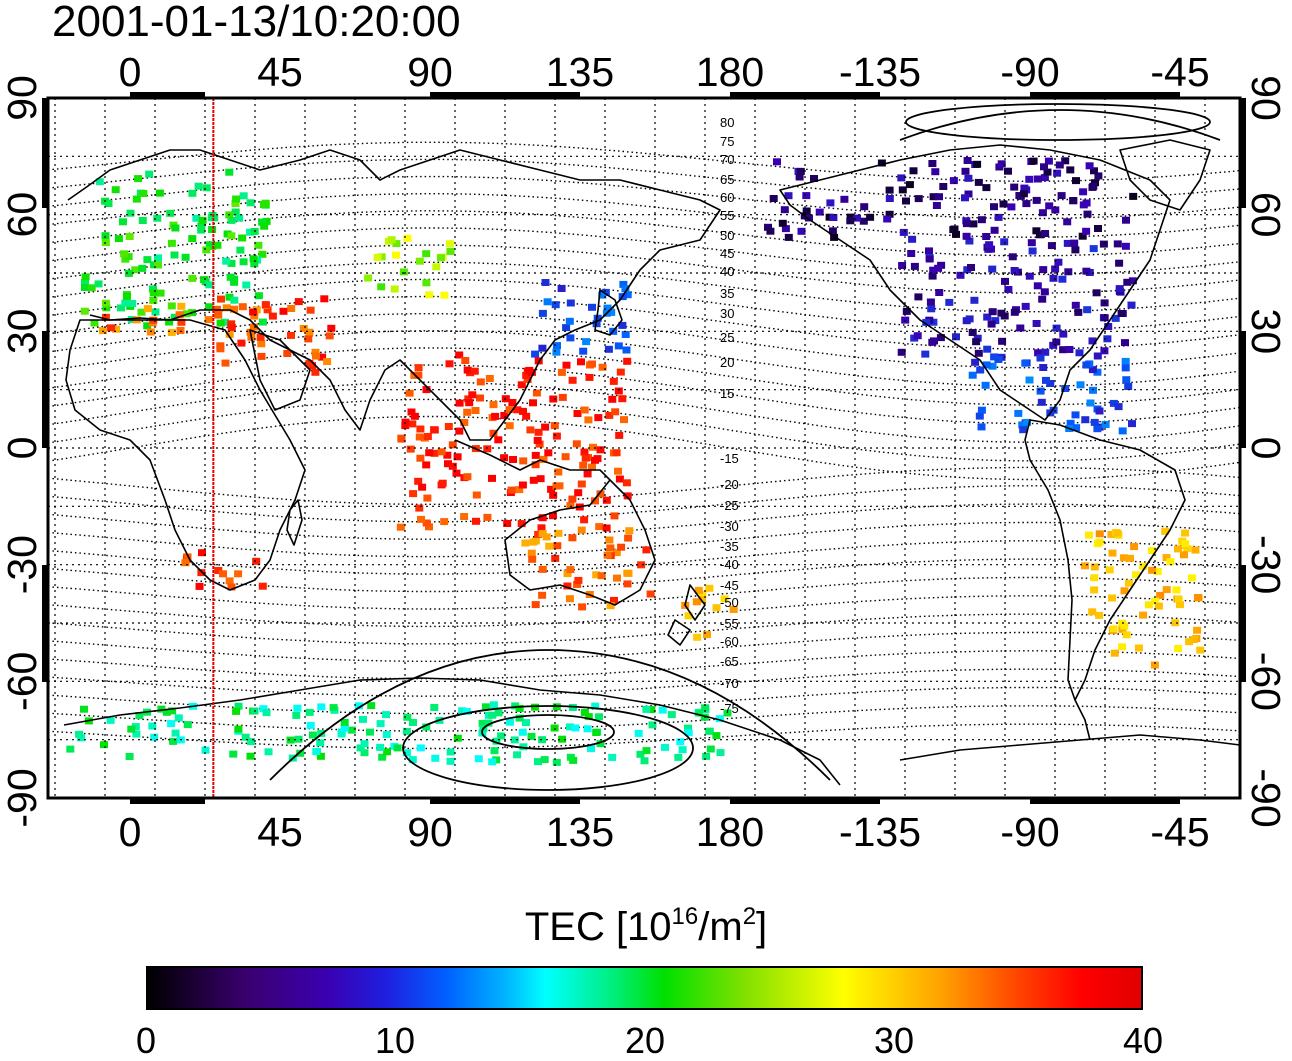 The image size is (1292, 1061). I want to click on left-tick-label: 30, so click(22, 332).